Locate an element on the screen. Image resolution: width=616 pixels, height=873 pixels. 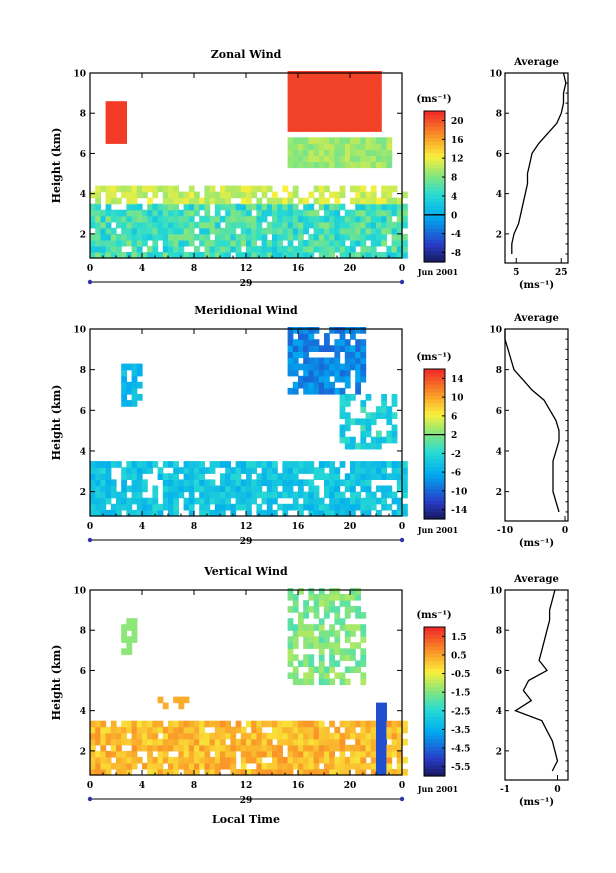
y-tick-label: 8 is located at coordinates (83, 371).